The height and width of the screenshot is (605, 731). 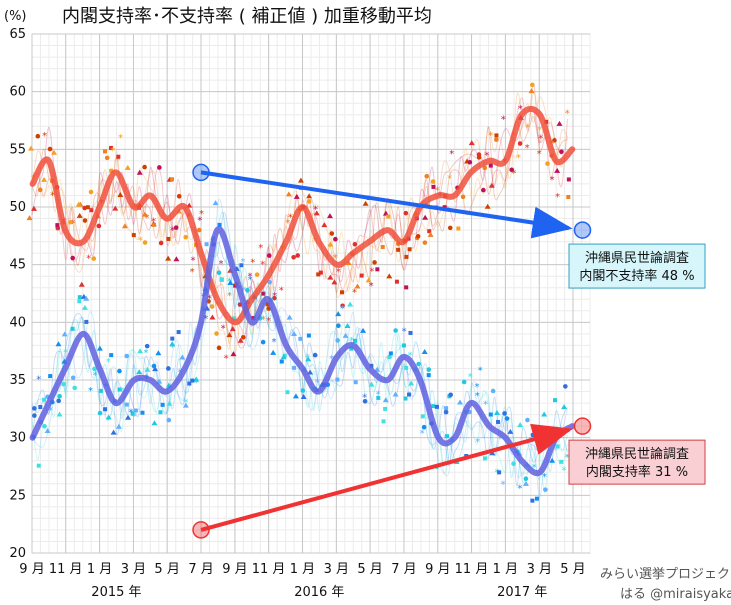 What do you see at coordinates (637, 472) in the screenshot?
I see `annotation-line2: 内閣支持率 31 %` at bounding box center [637, 472].